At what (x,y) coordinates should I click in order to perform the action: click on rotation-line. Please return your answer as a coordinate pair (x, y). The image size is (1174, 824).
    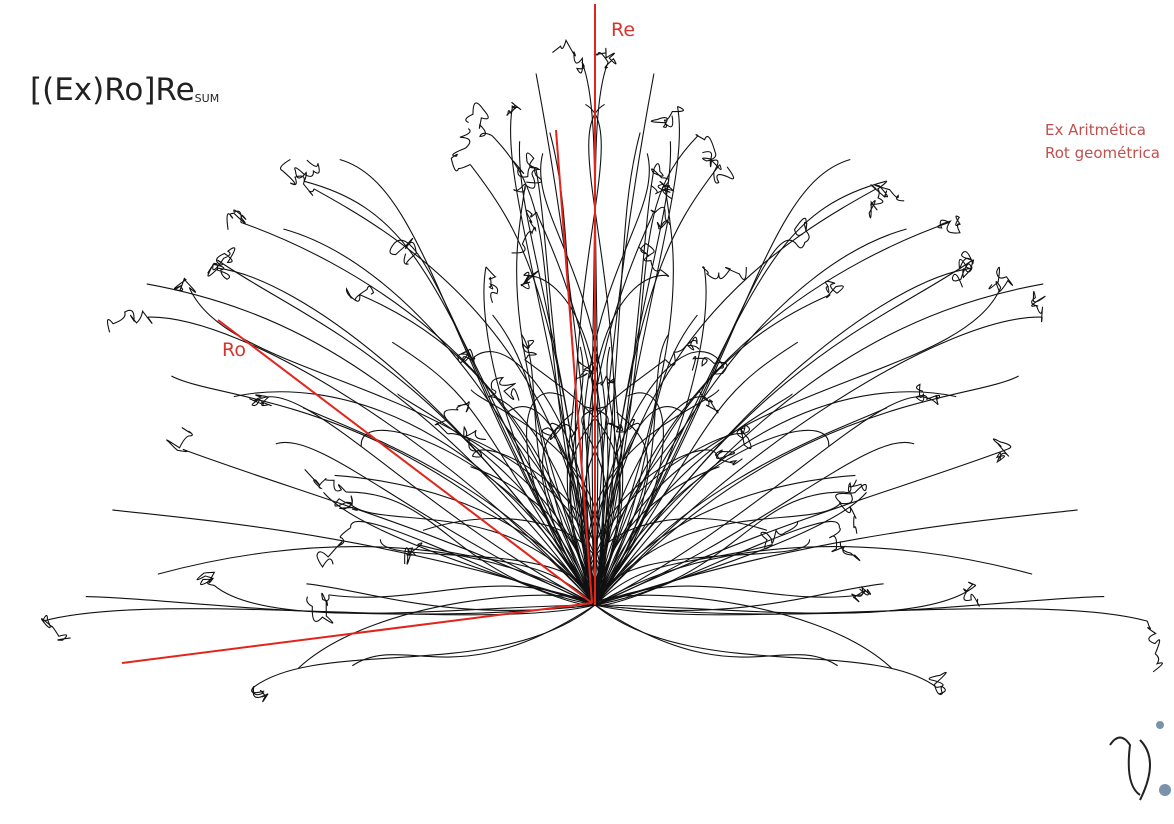
    Looking at the image, I should click on (574, 366).